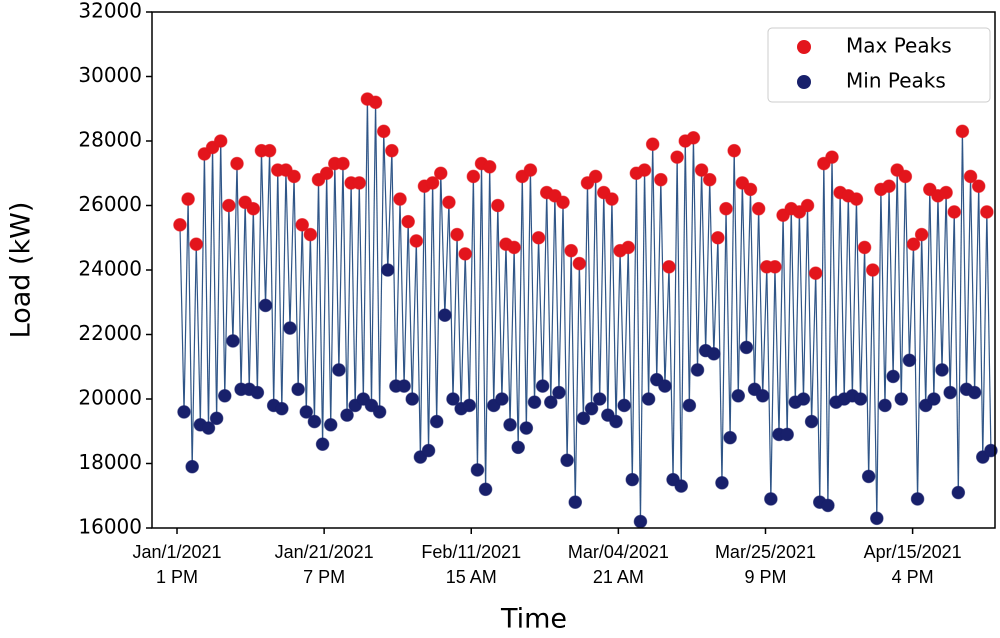 This screenshot has height=638, width=1000. What do you see at coordinates (324, 577) in the screenshot?
I see `x-tick-label: 7 PM` at bounding box center [324, 577].